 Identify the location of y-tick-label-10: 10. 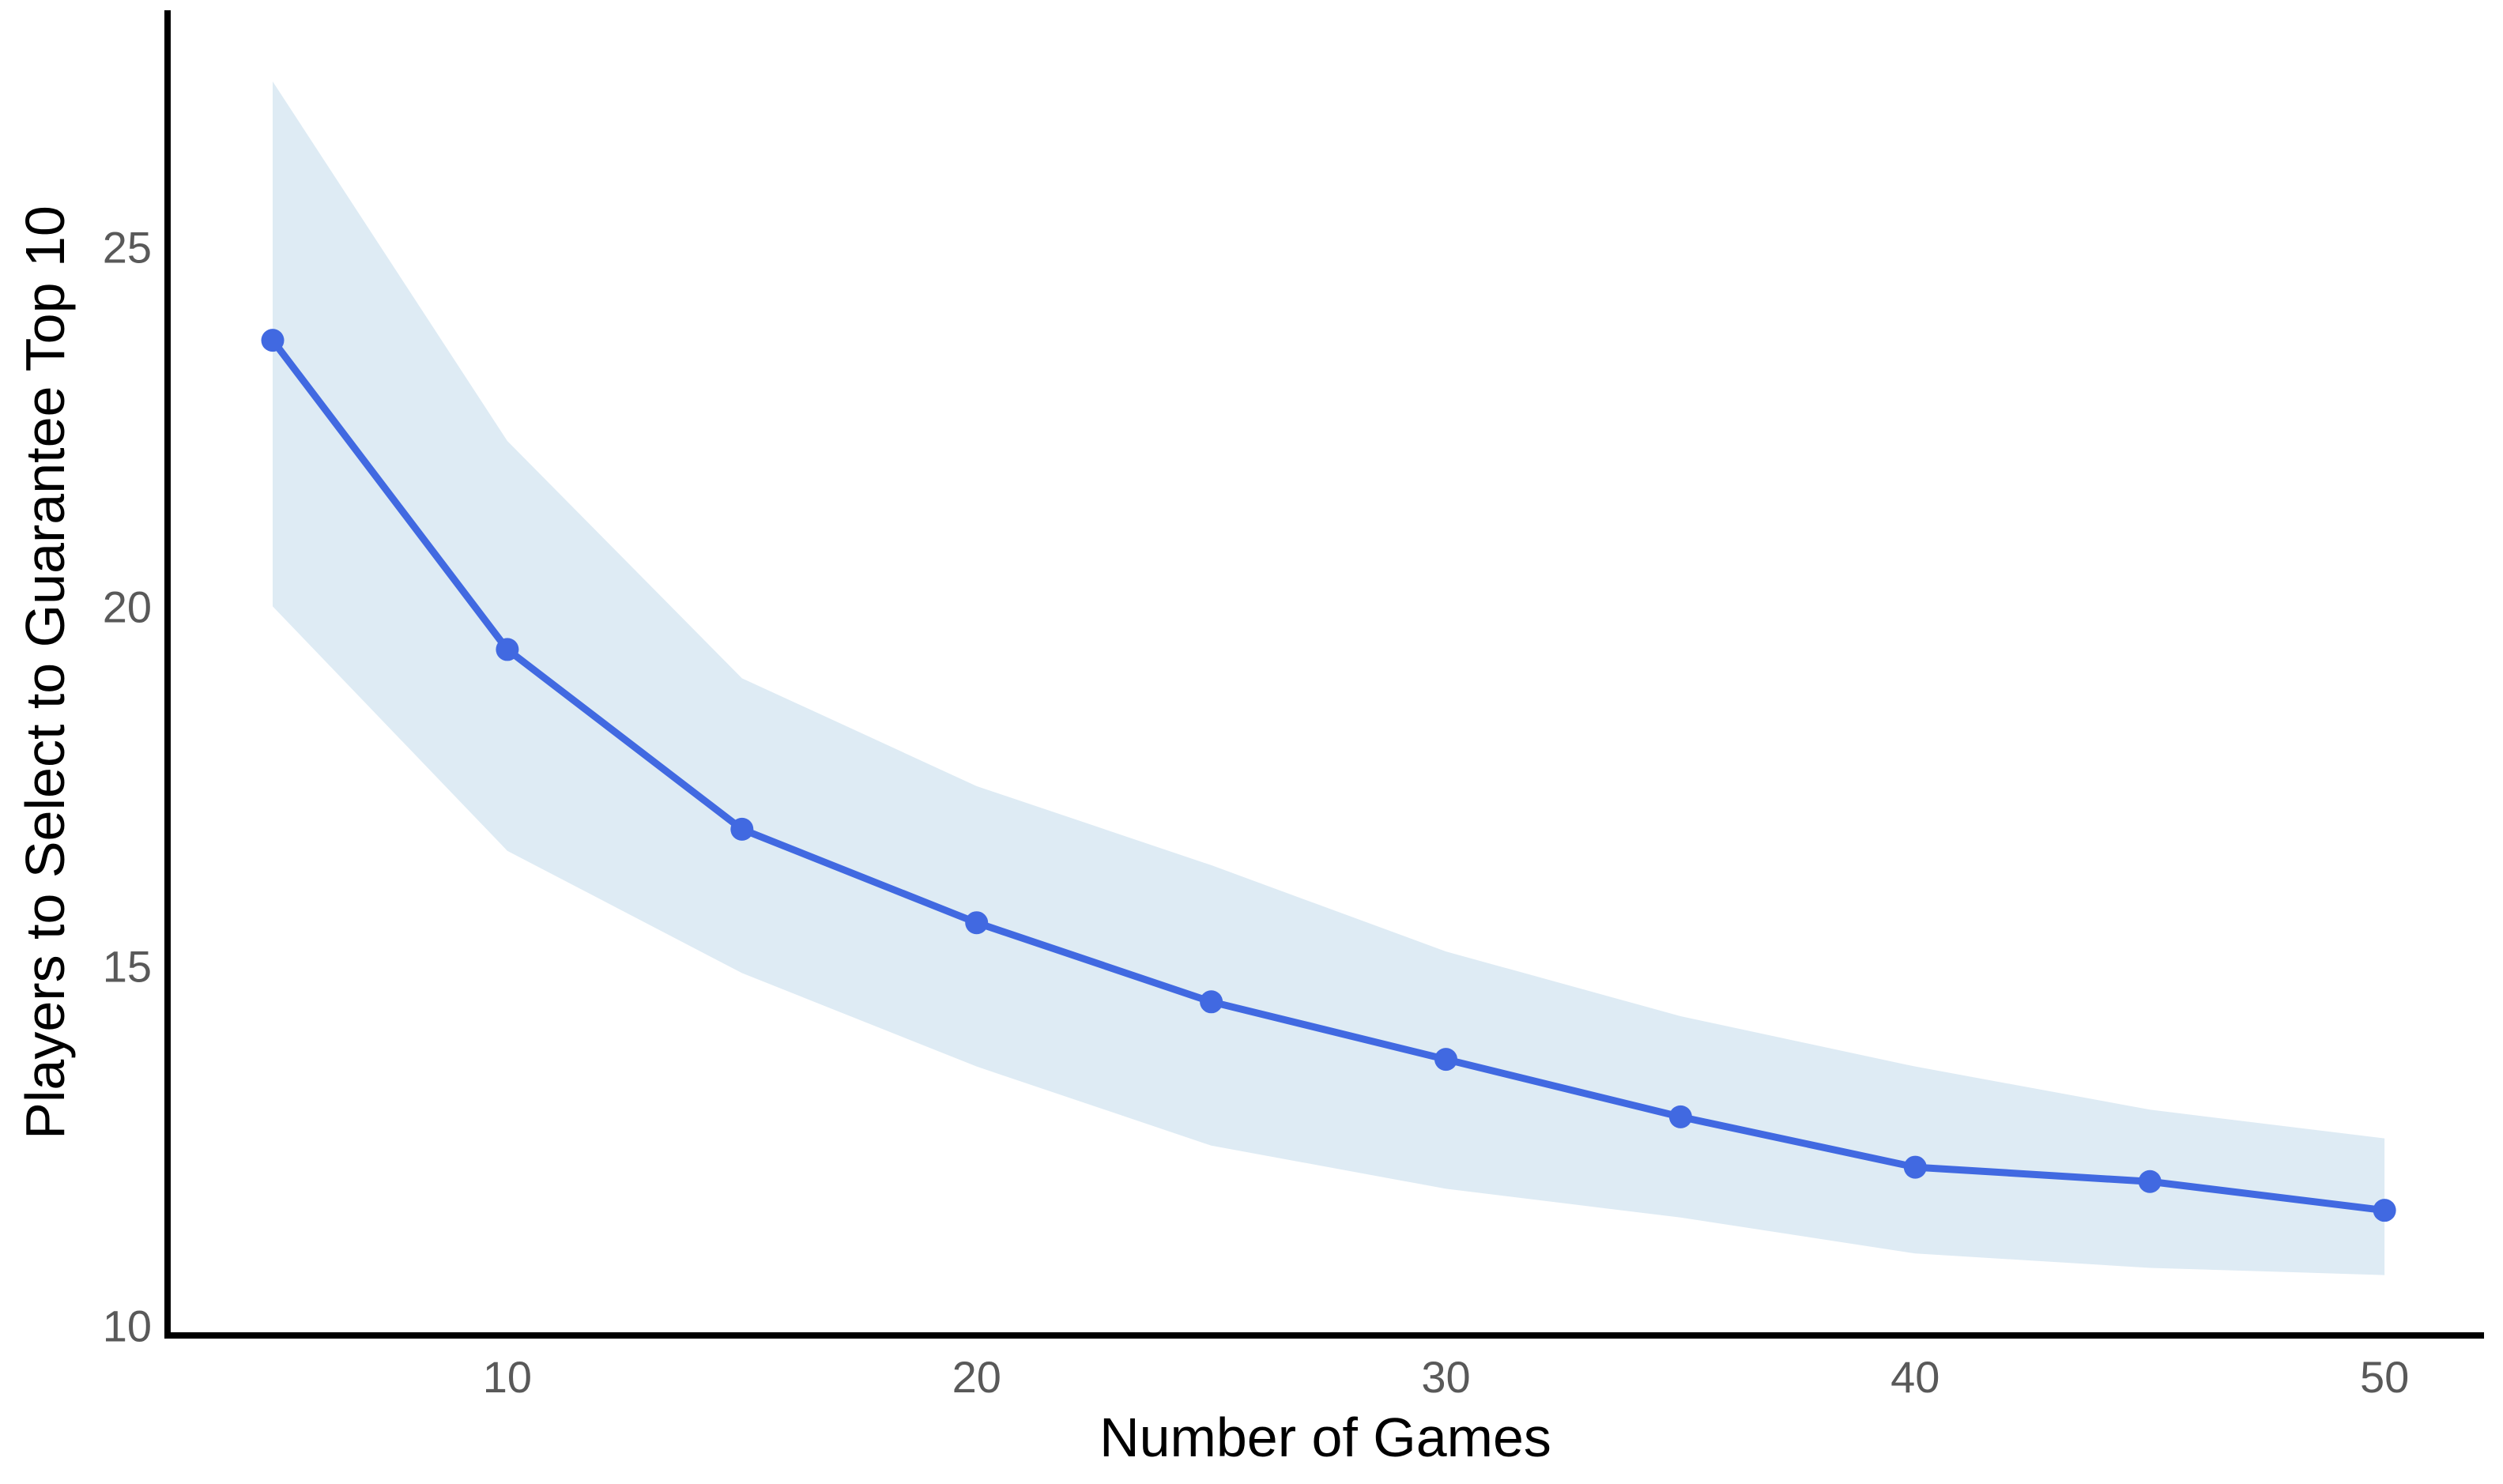
(128, 1325).